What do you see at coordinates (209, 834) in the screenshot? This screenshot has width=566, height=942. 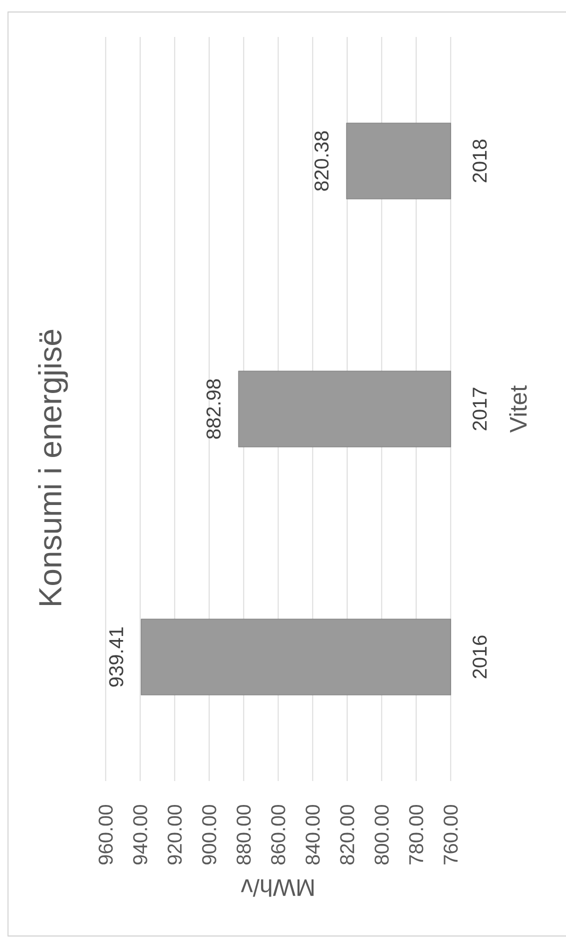 I see `x-tick-label: 900.00` at bounding box center [209, 834].